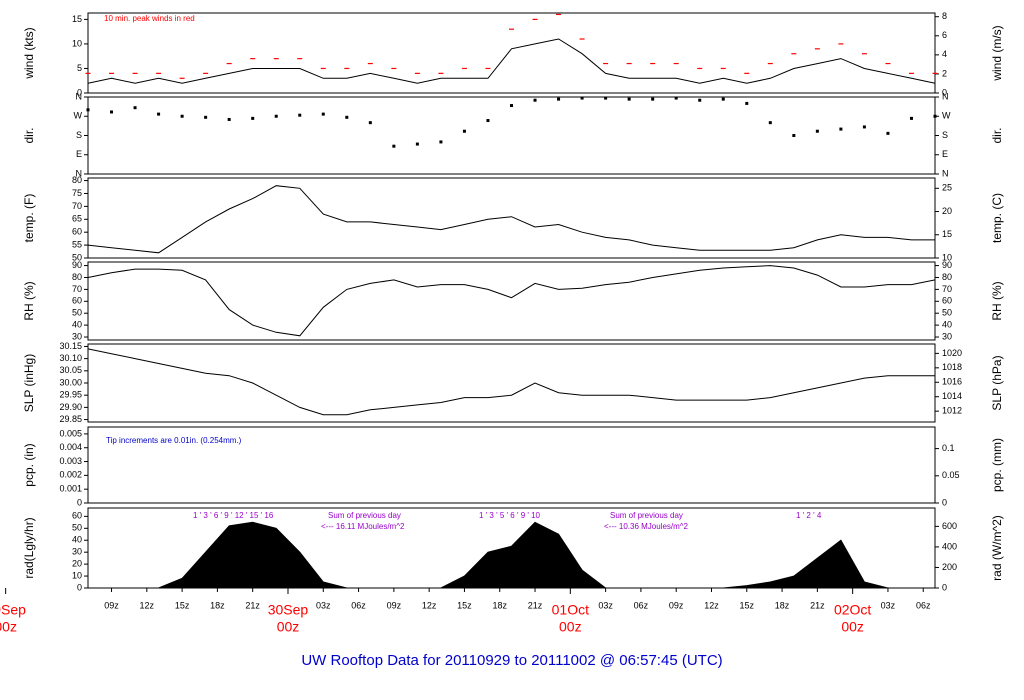 The height and width of the screenshot is (700, 1024). I want to click on y2-tick-label: 80, so click(947, 277).